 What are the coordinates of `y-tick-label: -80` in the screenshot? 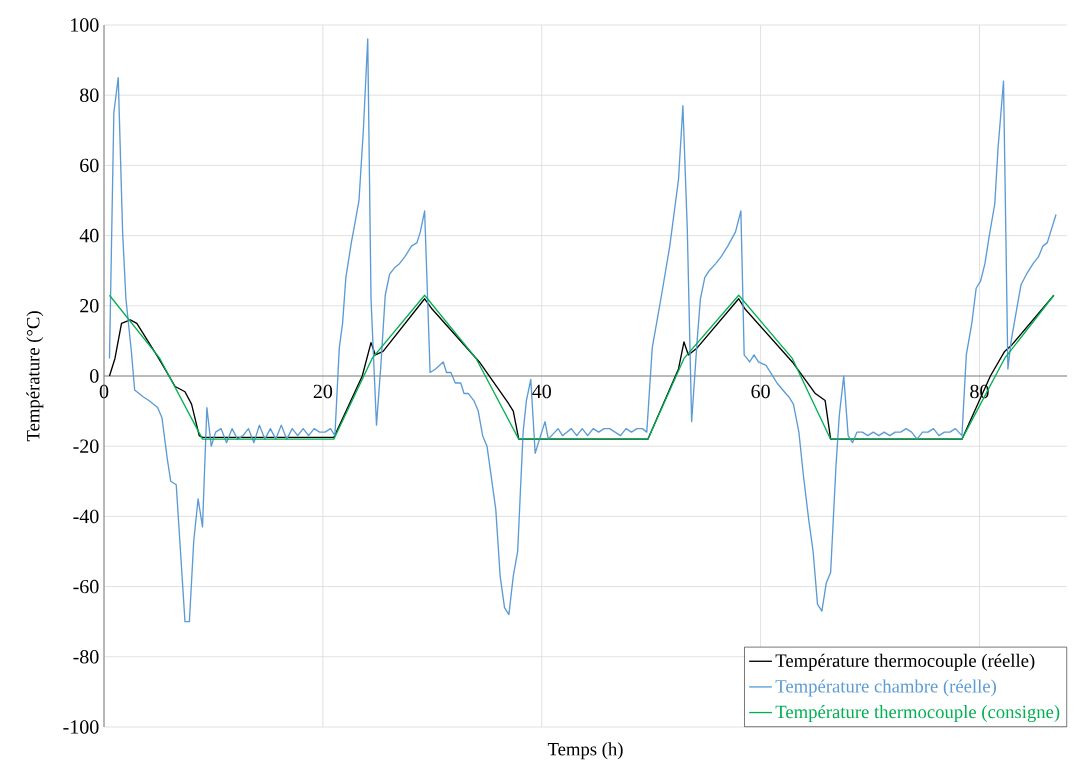 It's located at (86, 657).